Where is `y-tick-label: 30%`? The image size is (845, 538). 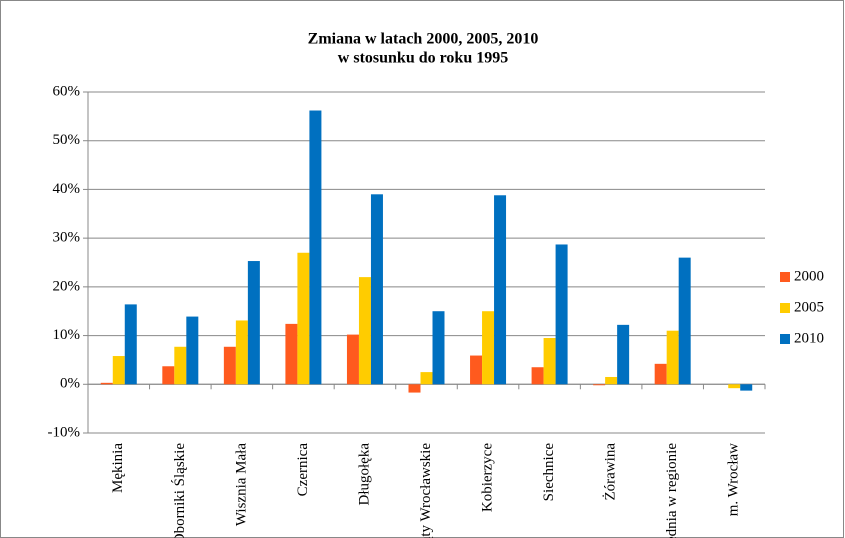 y-tick-label: 30% is located at coordinates (67, 238).